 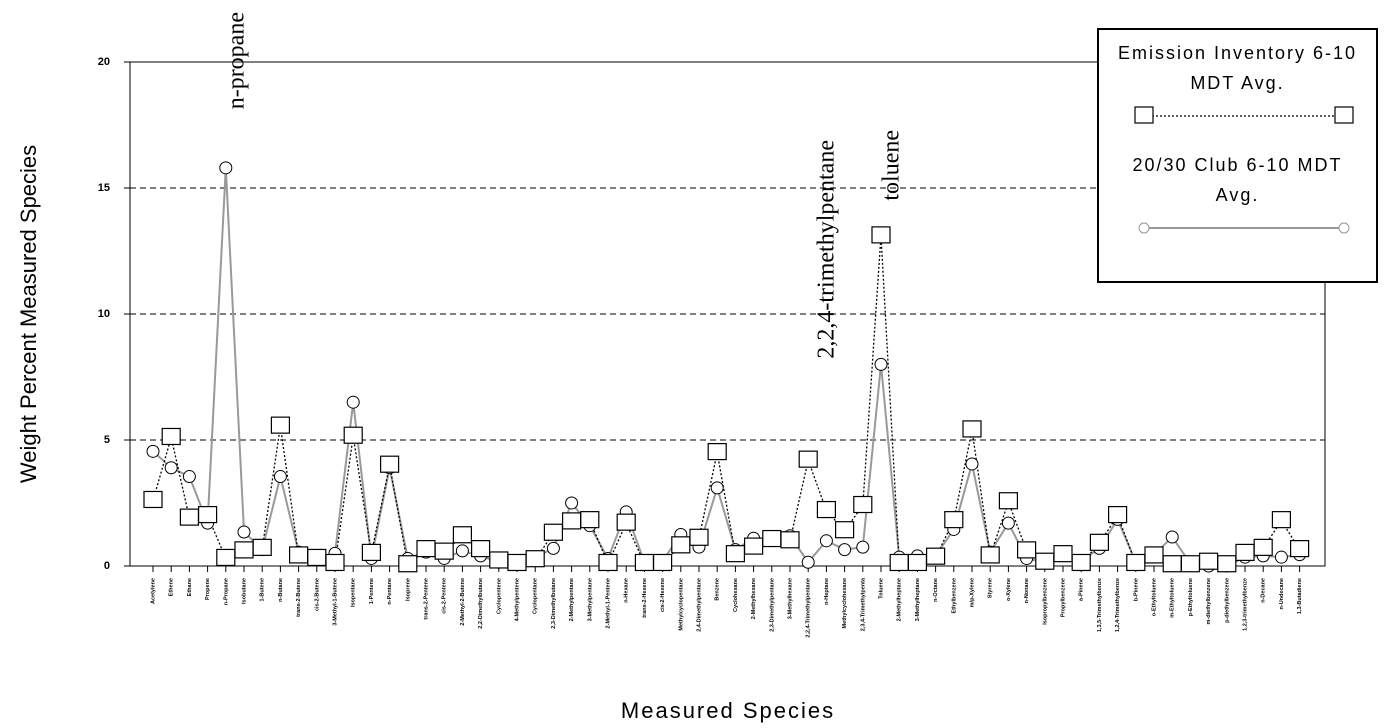 I want to click on x-tick-label: b-Pinene, so click(x=1136, y=589).